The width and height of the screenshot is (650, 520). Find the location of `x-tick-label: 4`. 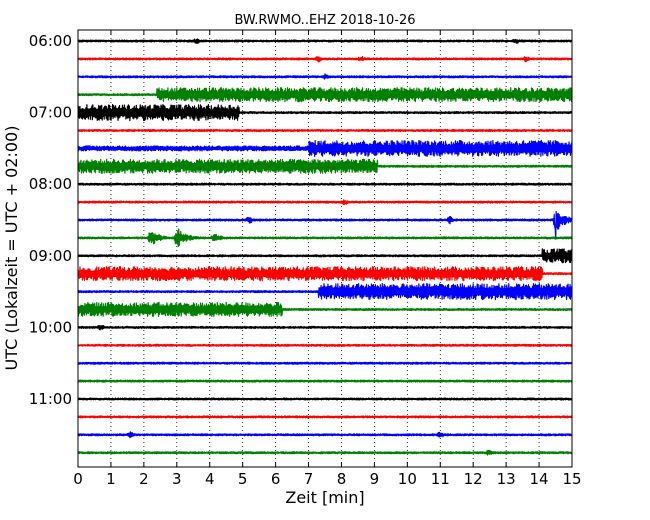

x-tick-label: 4 is located at coordinates (210, 479).